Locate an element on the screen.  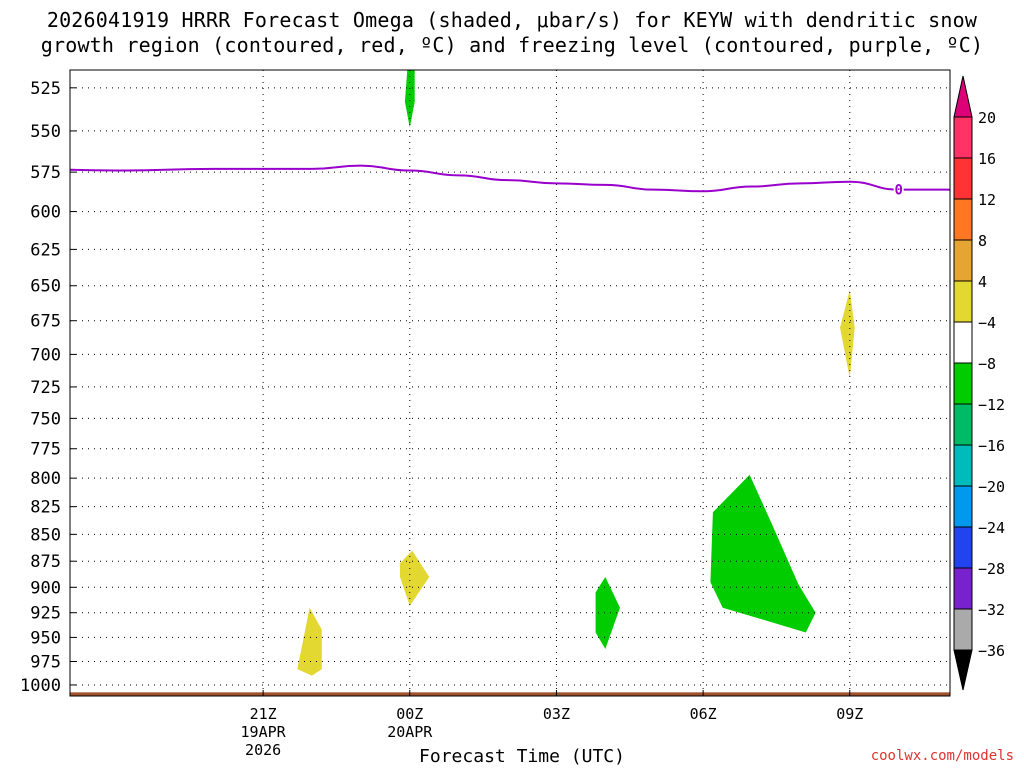
y-tick-label-650: 650 is located at coordinates (45, 287).